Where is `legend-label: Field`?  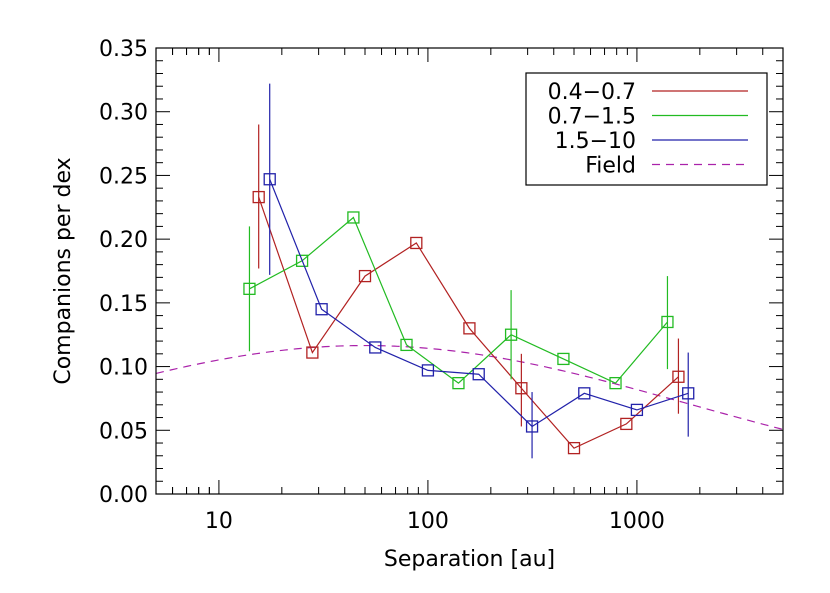
legend-label: Field is located at coordinates (610, 166).